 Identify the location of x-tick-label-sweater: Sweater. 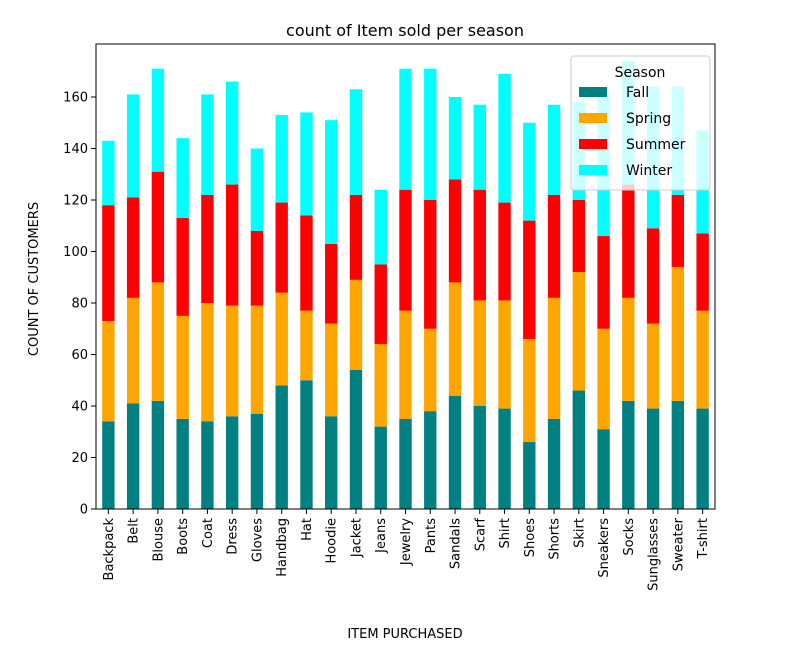
(678, 544).